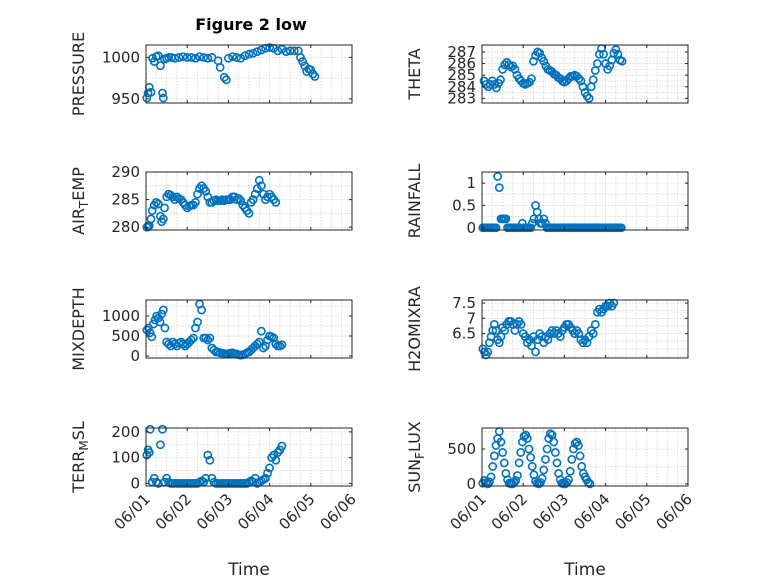 The height and width of the screenshot is (583, 778). I want to click on x-tick-label: 06/06, so click(338, 511).